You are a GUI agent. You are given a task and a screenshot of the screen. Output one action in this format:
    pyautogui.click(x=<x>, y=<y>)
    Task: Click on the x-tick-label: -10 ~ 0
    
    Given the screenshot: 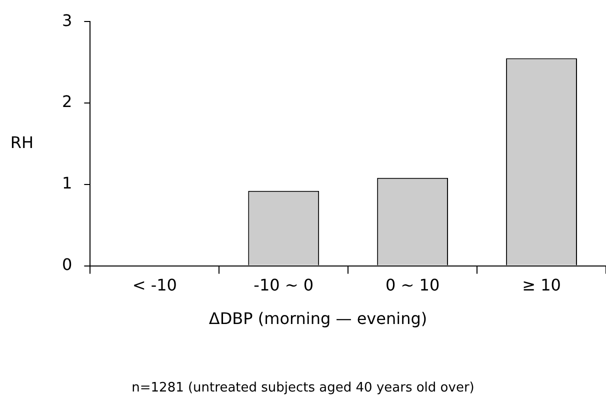 What is the action you would take?
    pyautogui.click(x=284, y=285)
    